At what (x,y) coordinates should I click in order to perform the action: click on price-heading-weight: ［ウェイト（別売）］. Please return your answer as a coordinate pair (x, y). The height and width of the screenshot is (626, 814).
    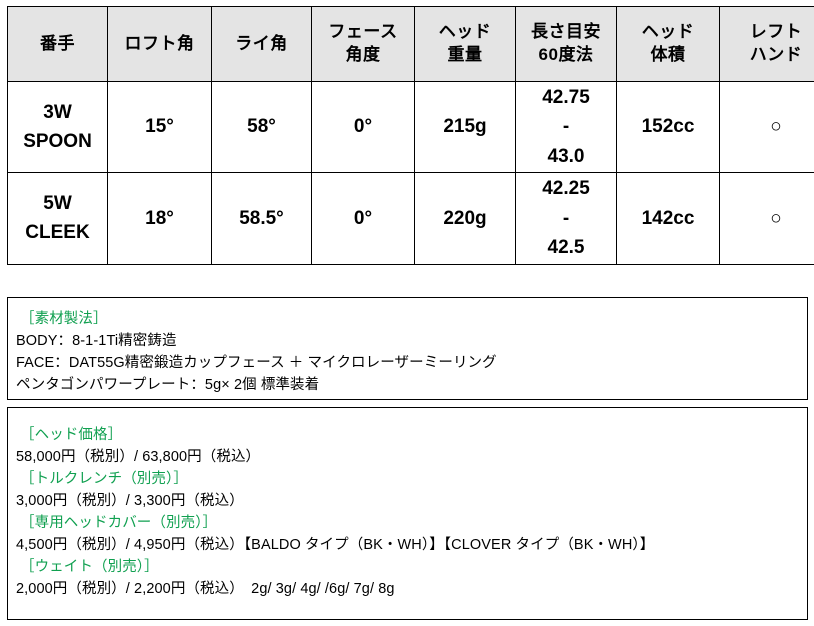
    Looking at the image, I should click on (89, 567).